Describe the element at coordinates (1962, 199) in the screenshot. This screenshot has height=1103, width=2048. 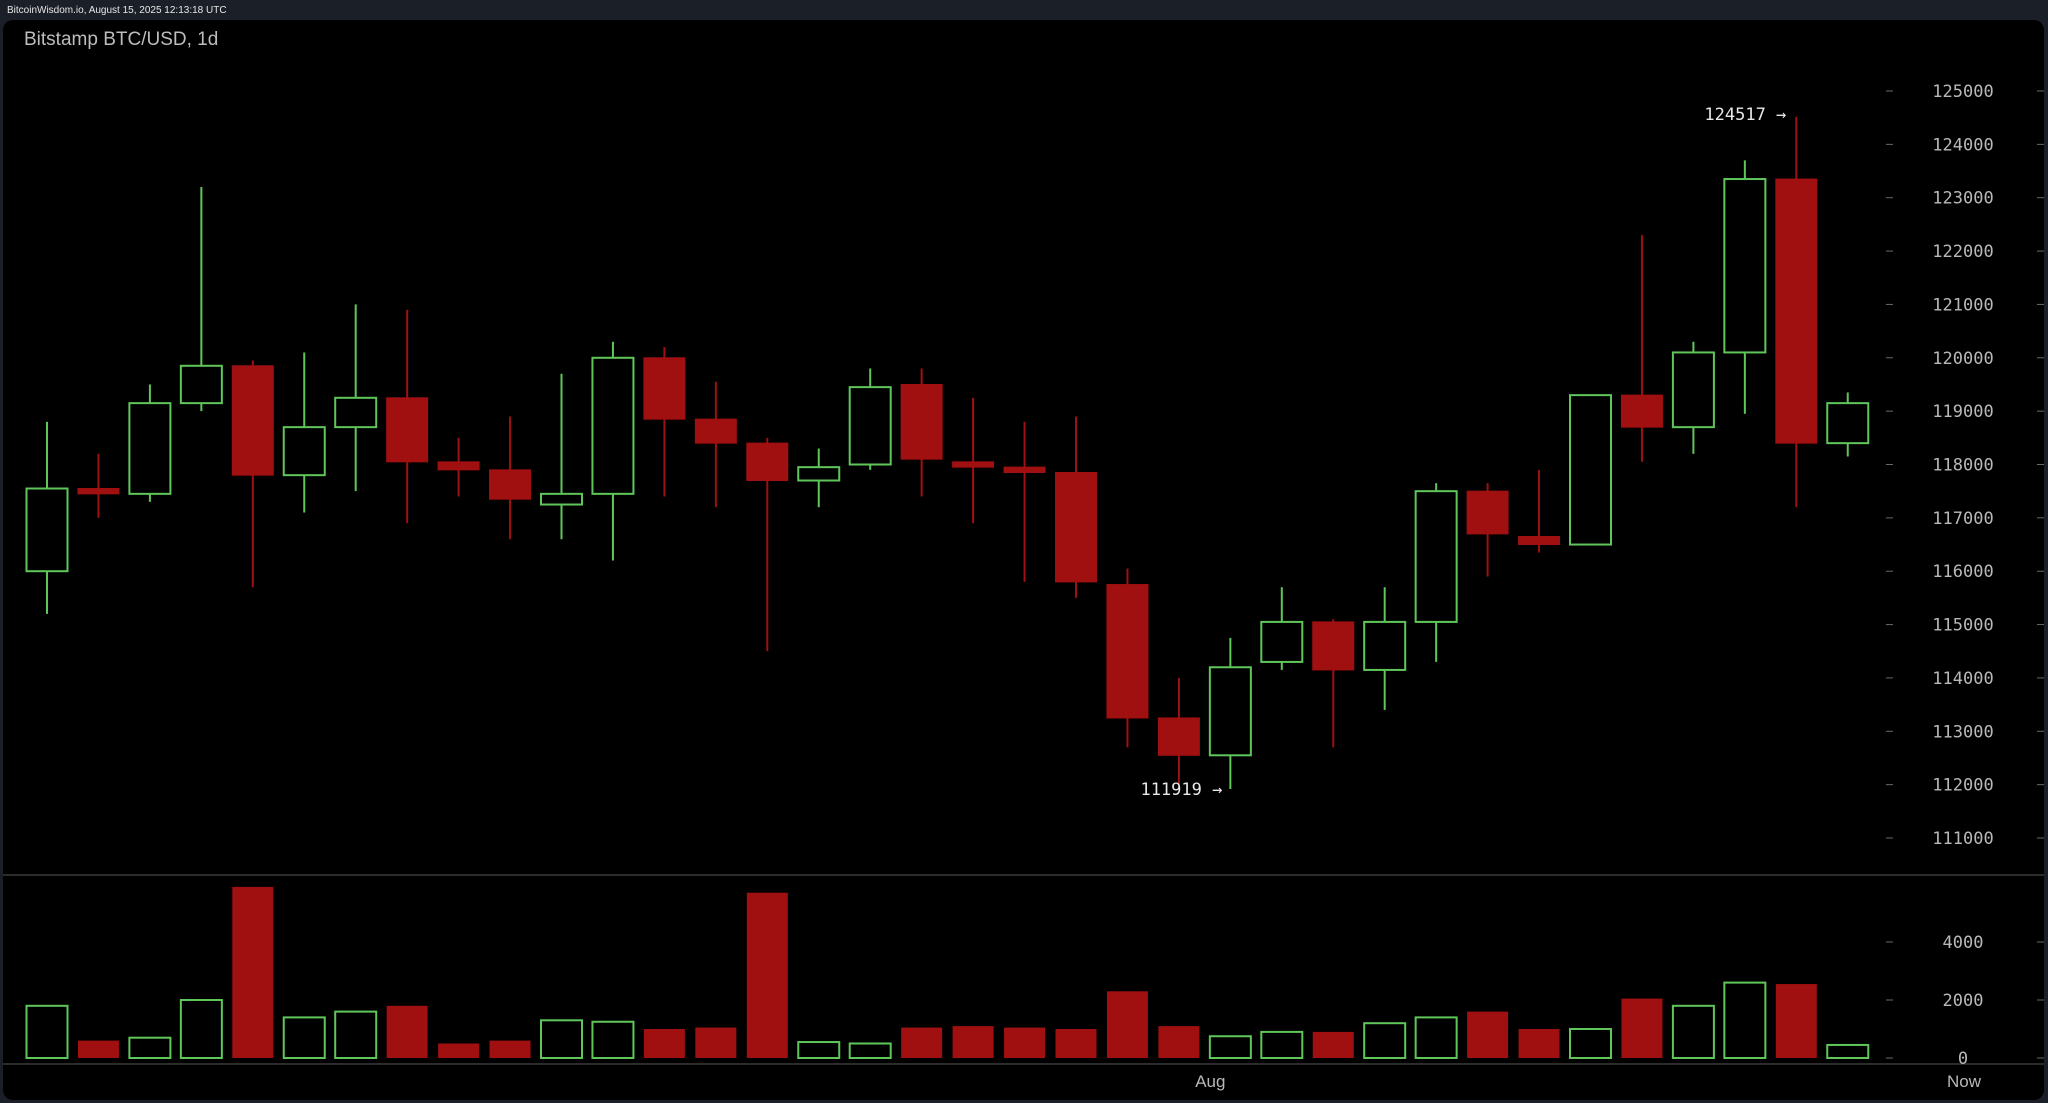
I see `price-axis-label: 123000` at that location.